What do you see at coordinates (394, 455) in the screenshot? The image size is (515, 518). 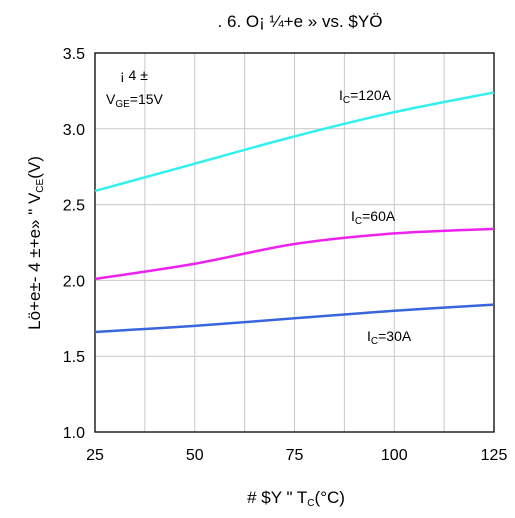 I see `x-tick-label: 100` at bounding box center [394, 455].